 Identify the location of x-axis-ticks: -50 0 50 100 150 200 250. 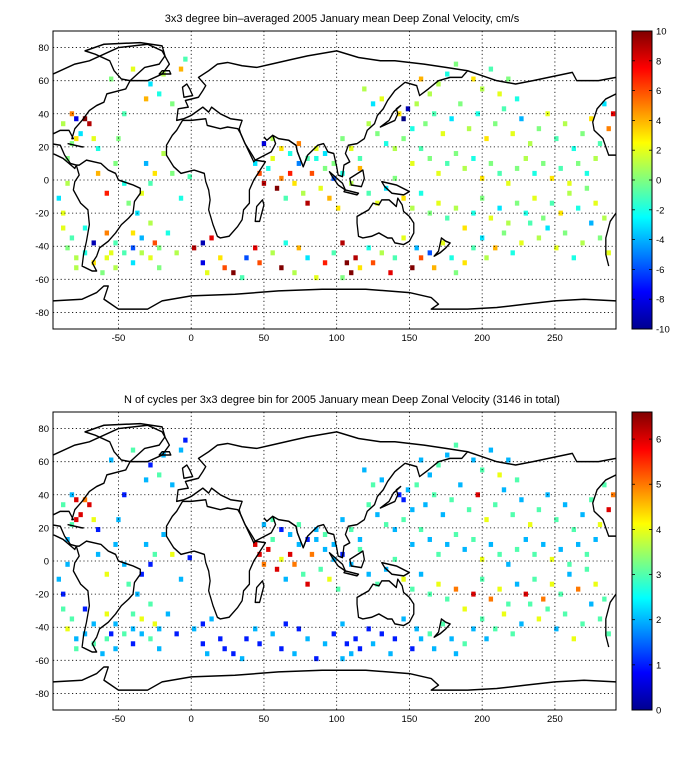
(337, 719).